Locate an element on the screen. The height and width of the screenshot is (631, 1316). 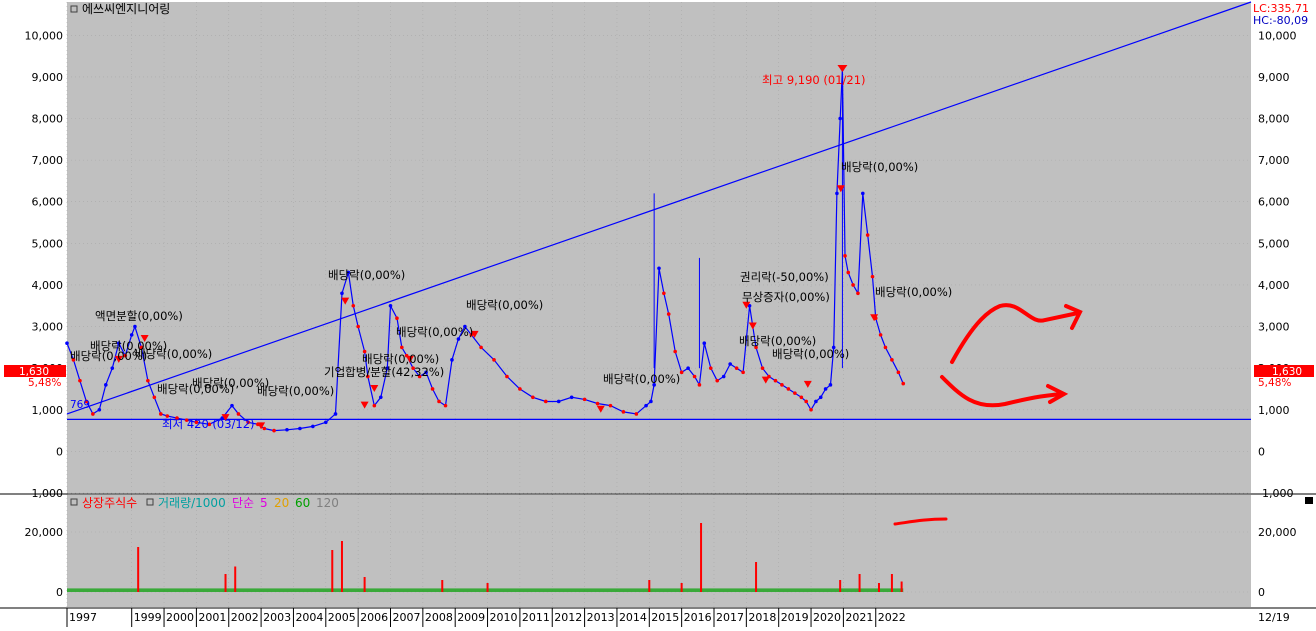
hand-drawn-down-arrowhead is located at coordinates (1057, 394).